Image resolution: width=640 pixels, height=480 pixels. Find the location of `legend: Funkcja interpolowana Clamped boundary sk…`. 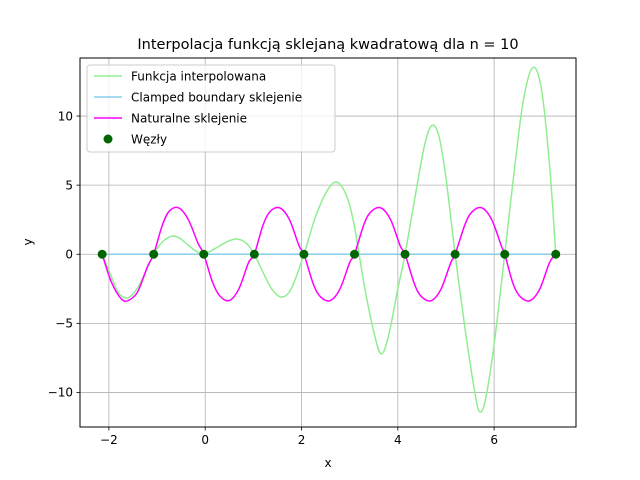

legend: Funkcja interpolowana Clamped boundary sk… is located at coordinates (211, 108).